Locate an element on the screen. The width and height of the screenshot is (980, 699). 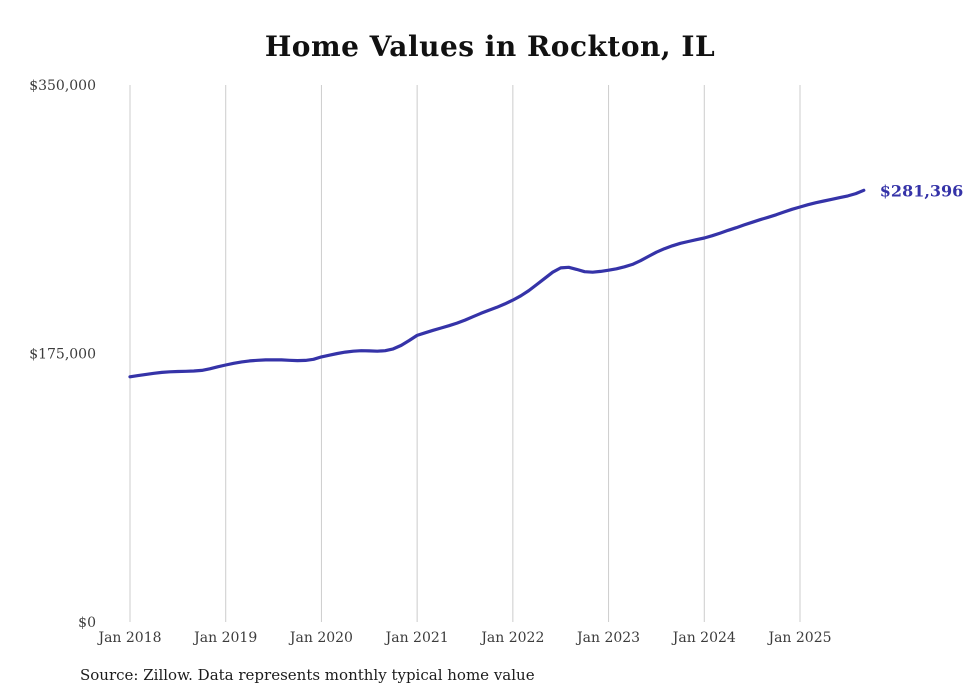
x-tick-label: Jan 2024 is located at coordinates (703, 638).